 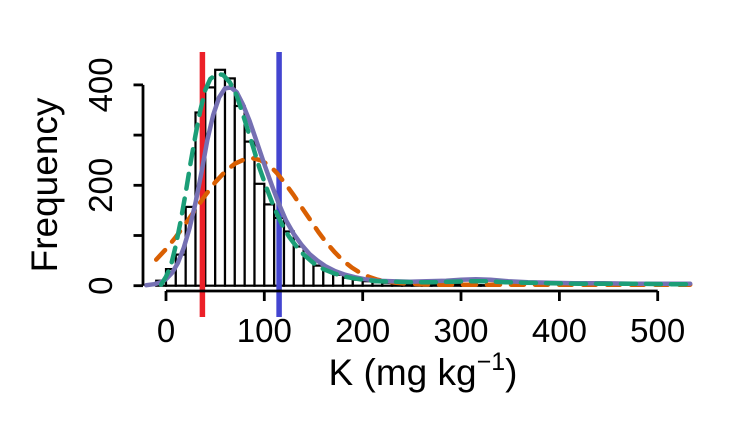 What do you see at coordinates (403, 372) in the screenshot?
I see `x-axis-title-base: K (mg kg` at bounding box center [403, 372].